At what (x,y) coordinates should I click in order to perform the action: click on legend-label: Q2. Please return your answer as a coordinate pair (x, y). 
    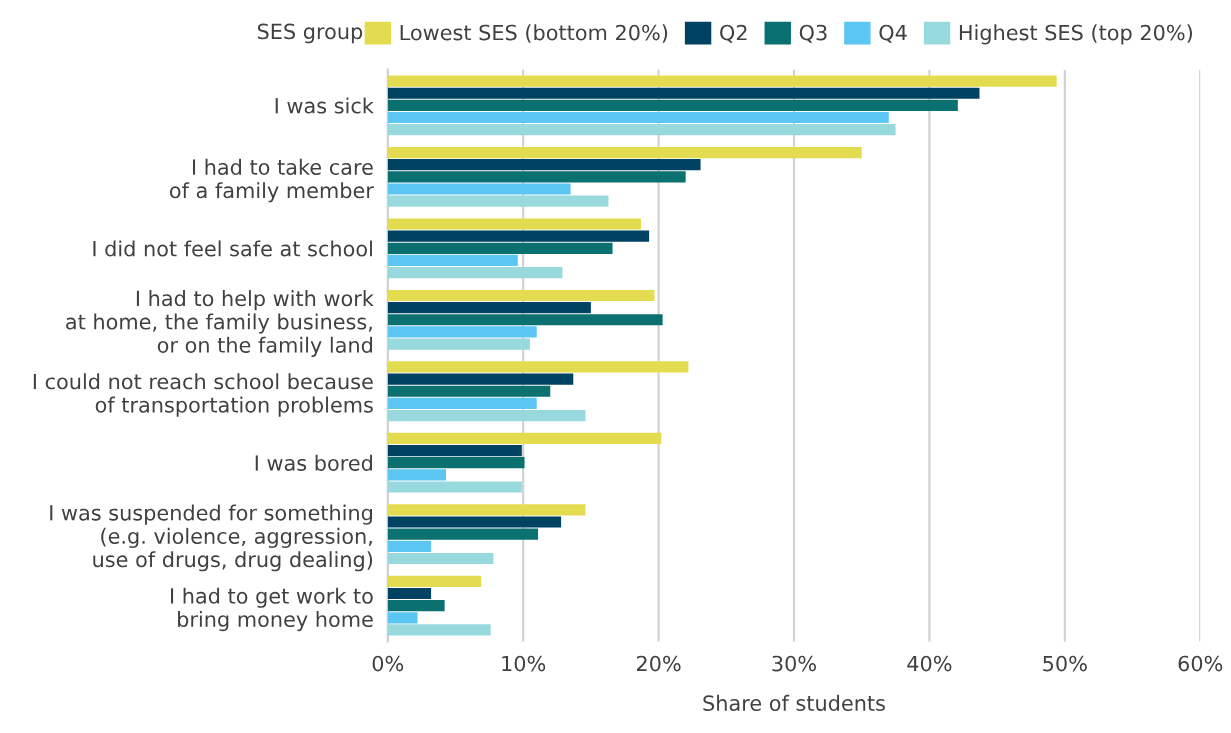
    Looking at the image, I should click on (733, 33).